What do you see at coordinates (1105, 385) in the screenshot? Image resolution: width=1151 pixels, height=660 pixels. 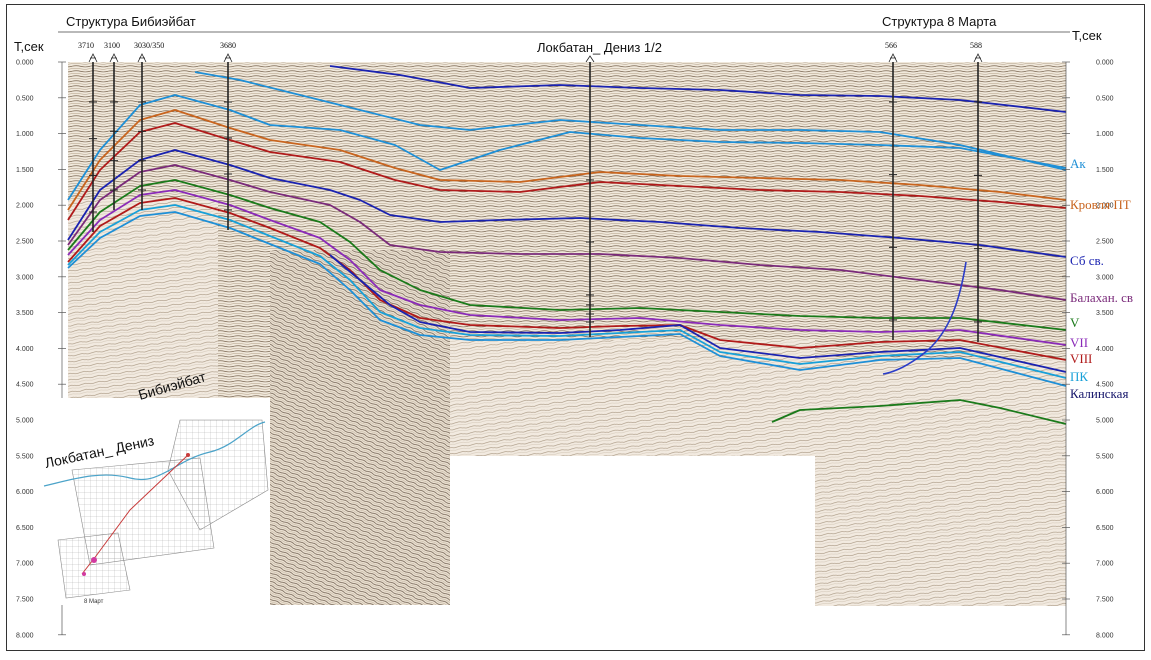 I see `axis-tick-label-right: 4.500` at bounding box center [1105, 385].